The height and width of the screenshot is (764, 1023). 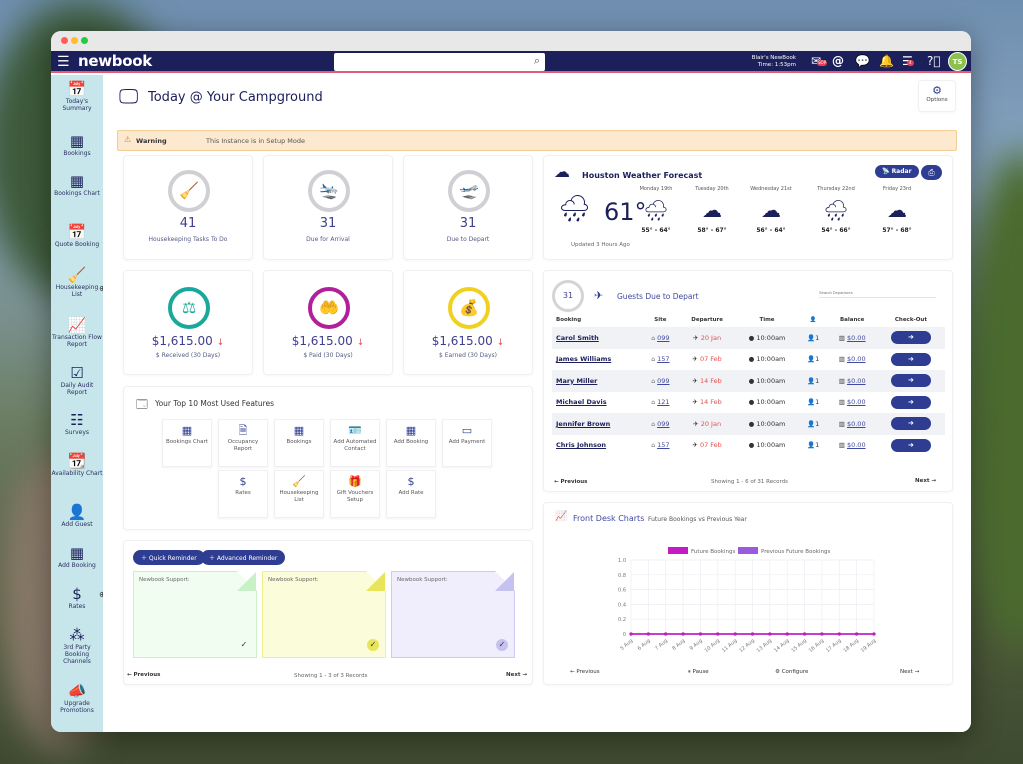 I want to click on chart-previous-button: ← Previous, so click(x=585, y=672).